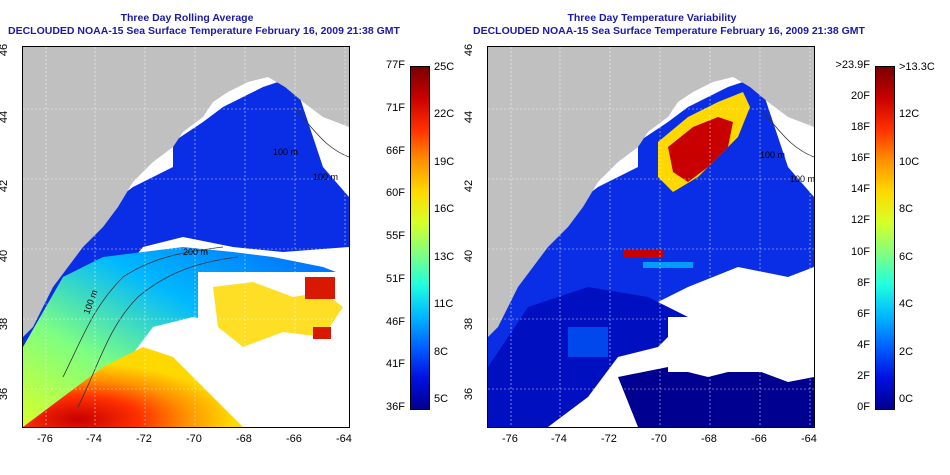 Image resolution: width=950 pixels, height=475 pixels. I want to click on colorbar-tick-fahrenheit: 16F, so click(860, 158).